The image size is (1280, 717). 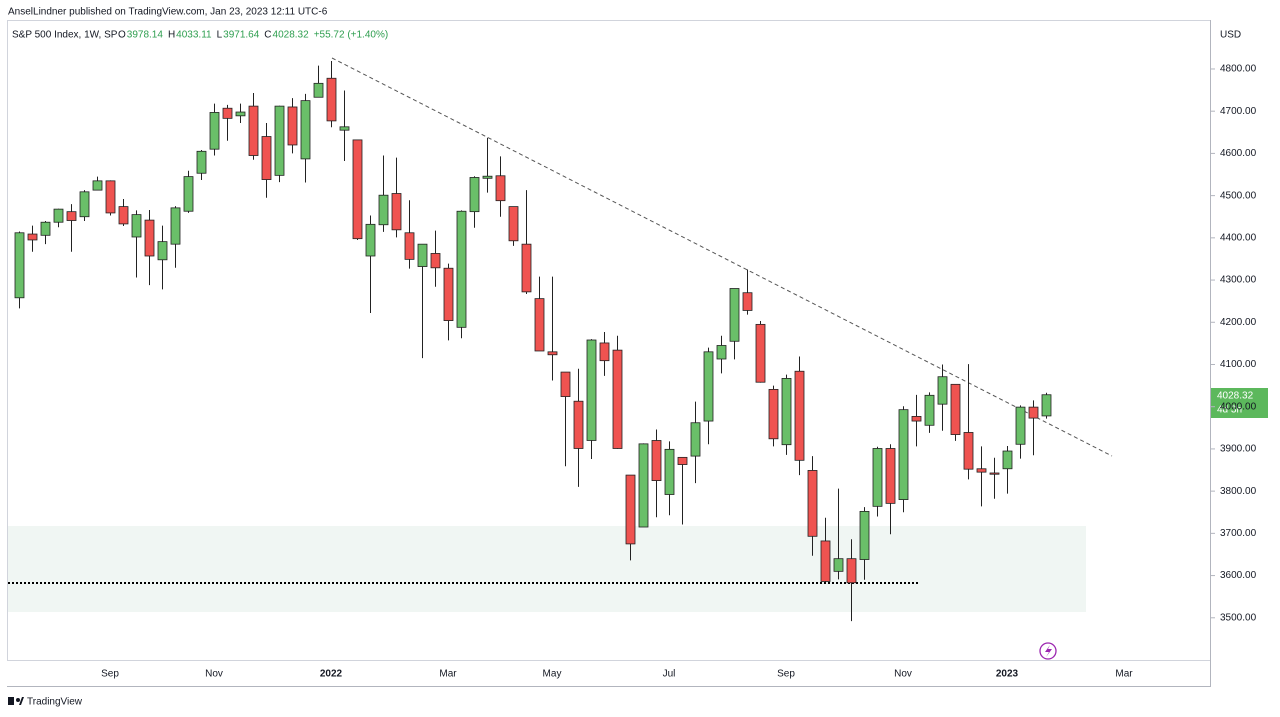 What do you see at coordinates (65, 35) in the screenshot?
I see `symbol-title: S&P 500 Index, 1W, SP` at bounding box center [65, 35].